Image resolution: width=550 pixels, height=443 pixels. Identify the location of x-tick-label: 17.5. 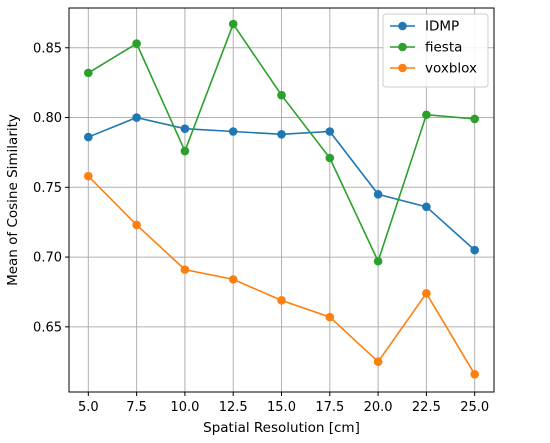
(329, 407).